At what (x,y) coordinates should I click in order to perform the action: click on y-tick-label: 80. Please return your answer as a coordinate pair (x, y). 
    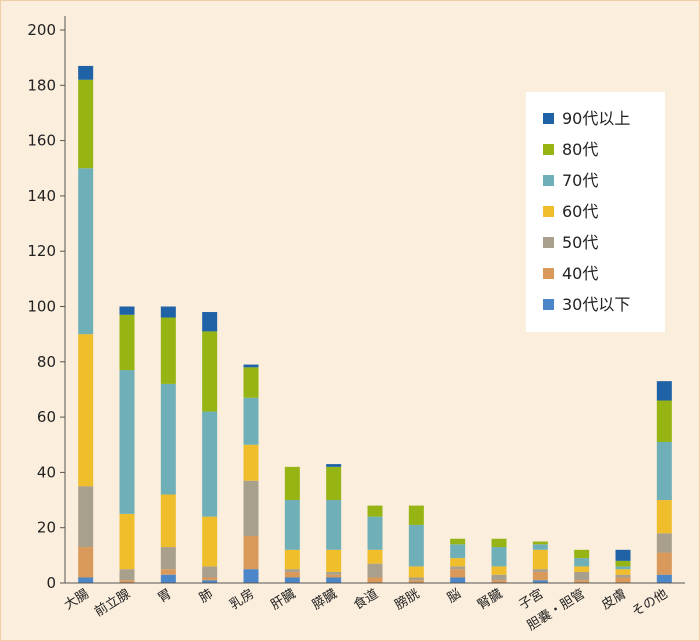
    Looking at the image, I should click on (46, 362).